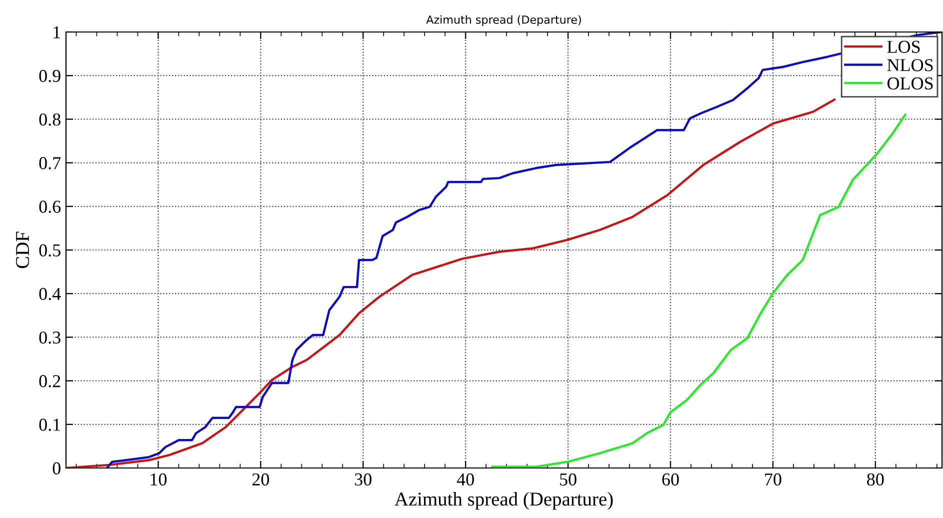  What do you see at coordinates (56, 468) in the screenshot?
I see `y-tick-label: 0` at bounding box center [56, 468].